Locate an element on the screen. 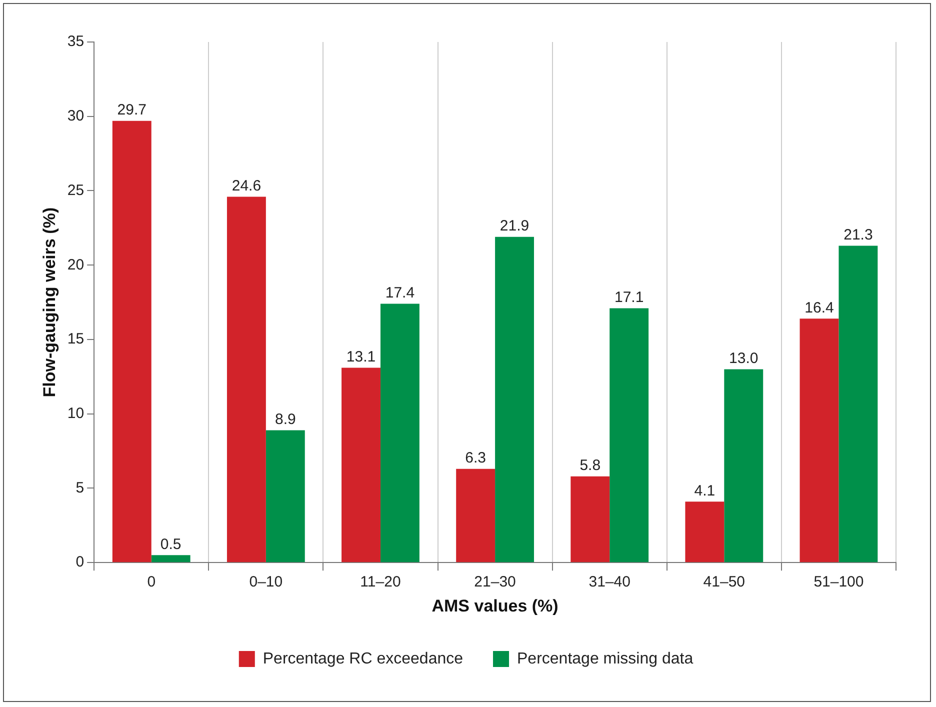  legend-label: Percentage RC exceedance is located at coordinates (363, 659).